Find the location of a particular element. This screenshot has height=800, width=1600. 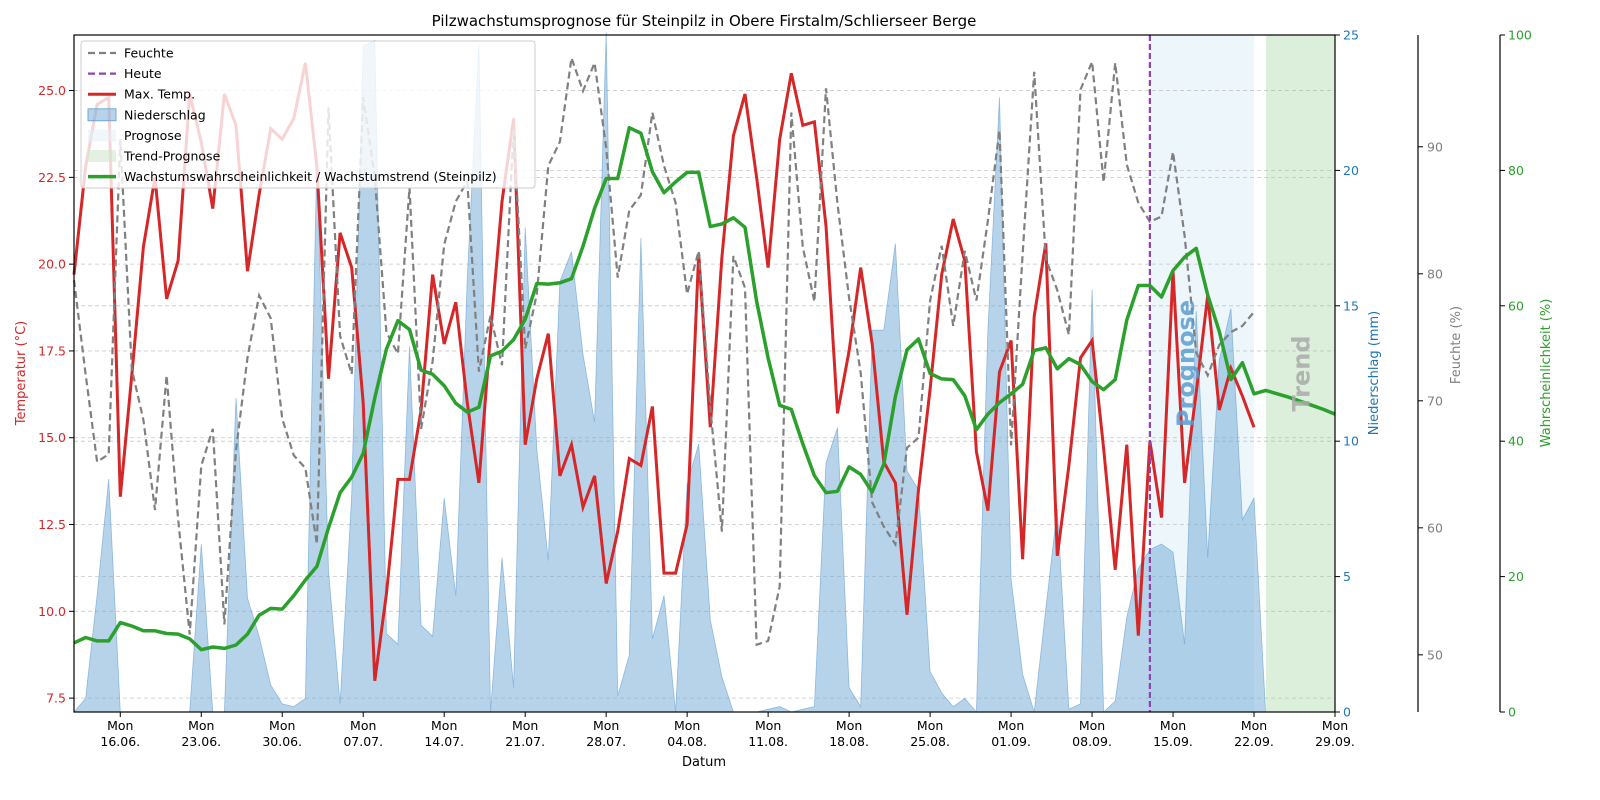

x-tick-label-date: 28.07. is located at coordinates (606, 741).